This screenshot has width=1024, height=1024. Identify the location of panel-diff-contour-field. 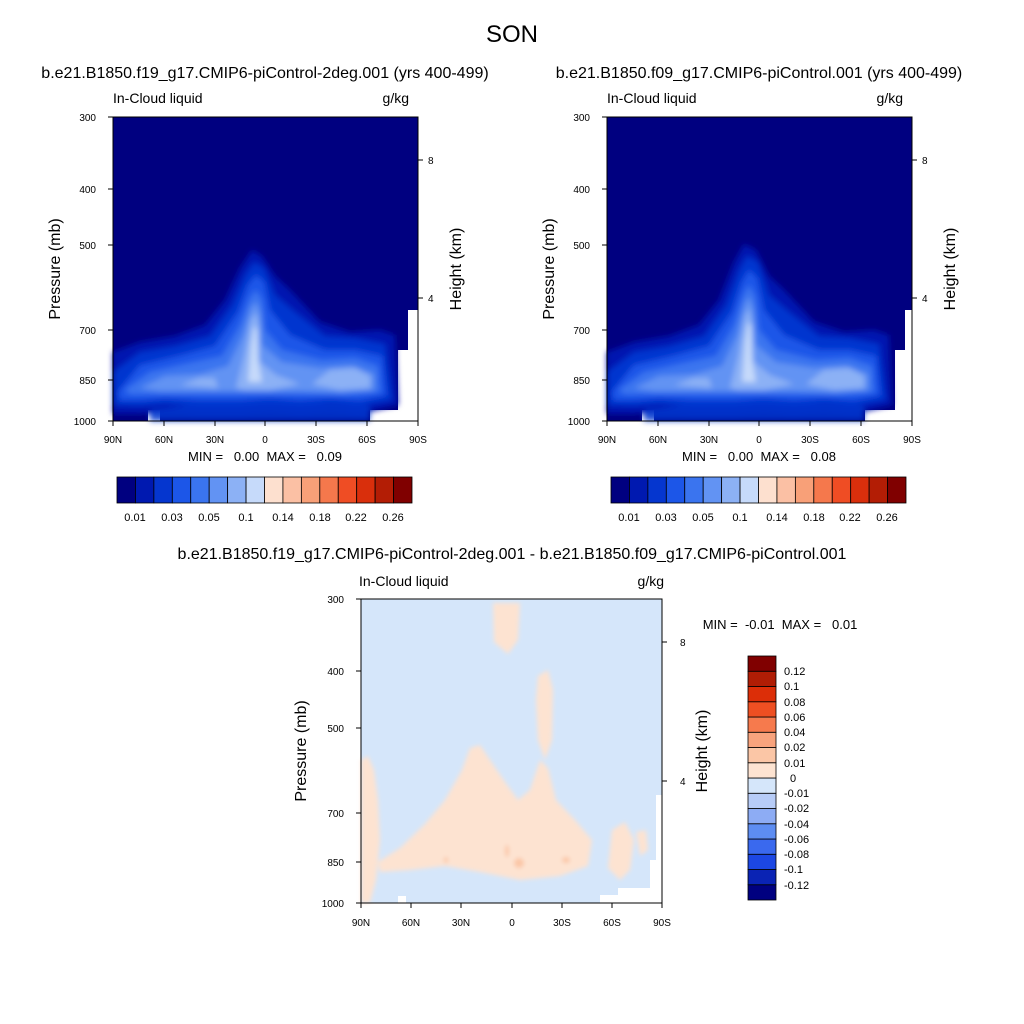
(511, 751).